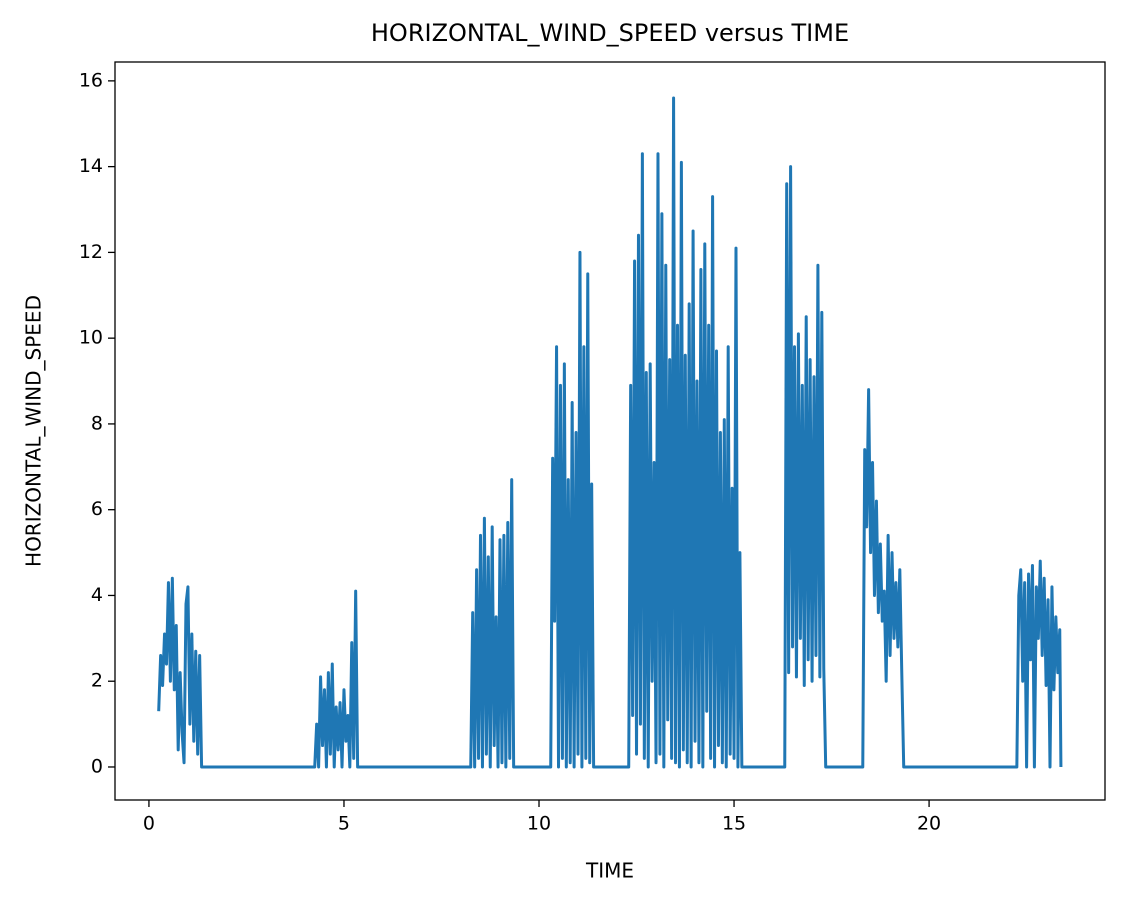 The height and width of the screenshot is (907, 1125). Describe the element at coordinates (34, 431) in the screenshot. I see `y-axis-label: HORIZONTAL_WIND_SPEED` at that location.